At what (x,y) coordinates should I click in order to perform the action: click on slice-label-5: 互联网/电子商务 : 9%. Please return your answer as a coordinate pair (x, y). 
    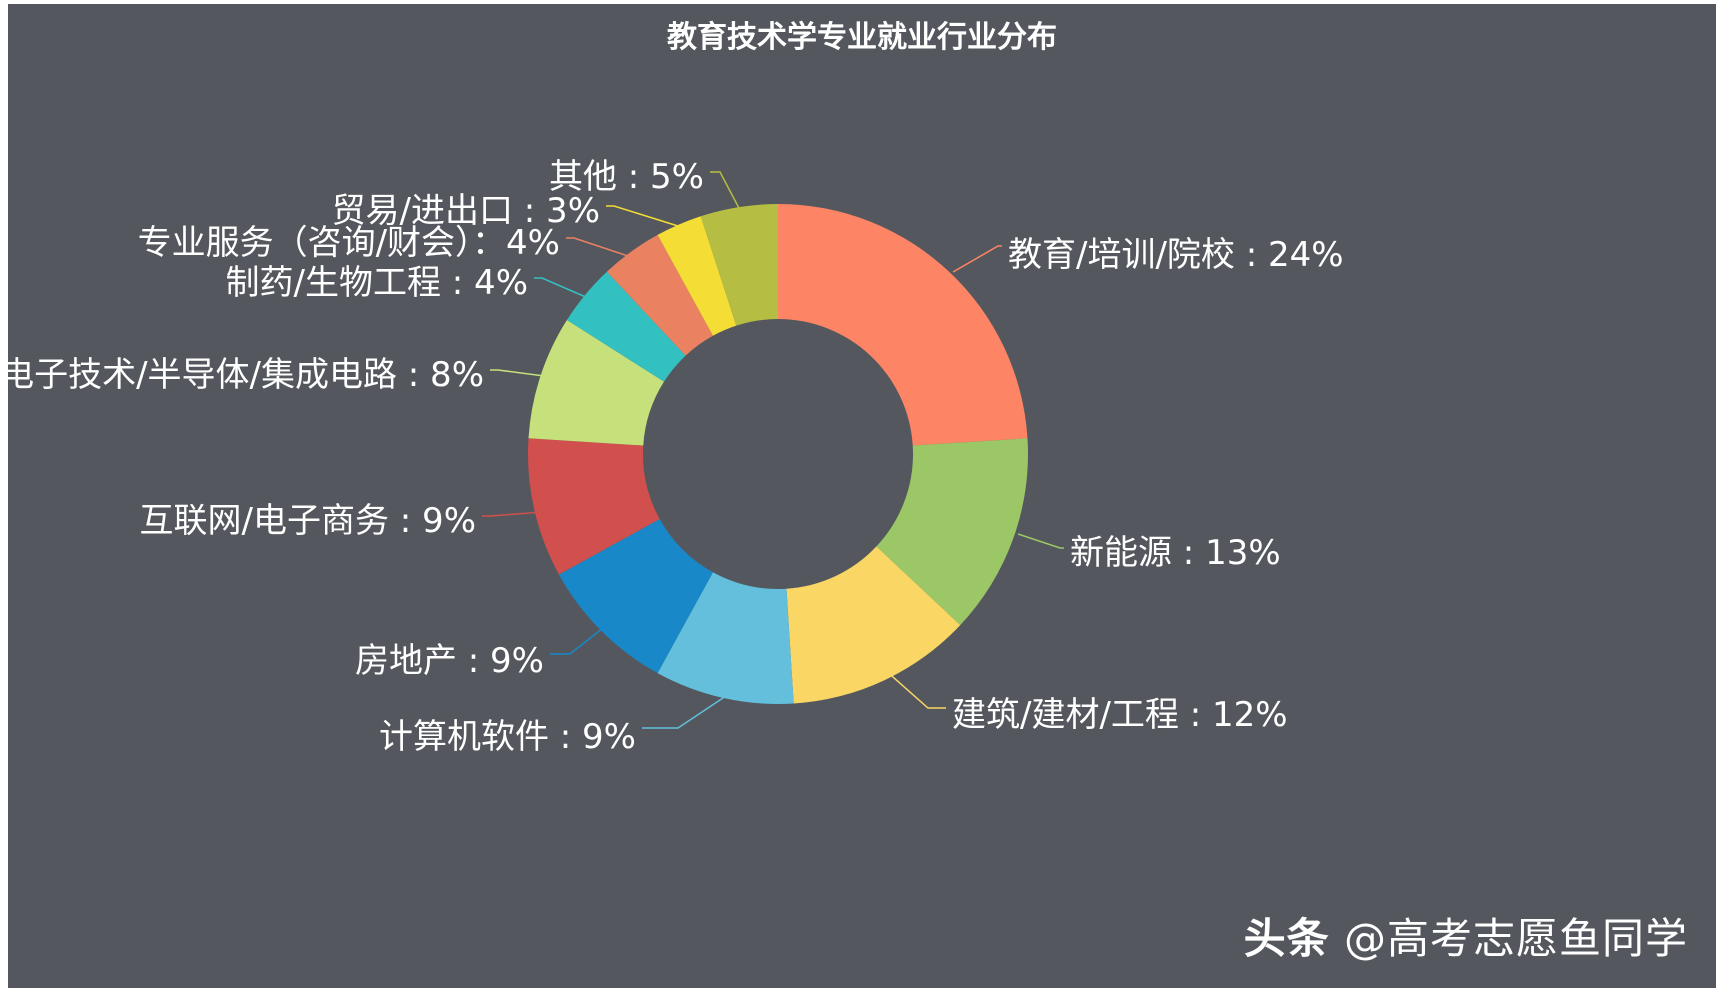
    Looking at the image, I should click on (308, 521).